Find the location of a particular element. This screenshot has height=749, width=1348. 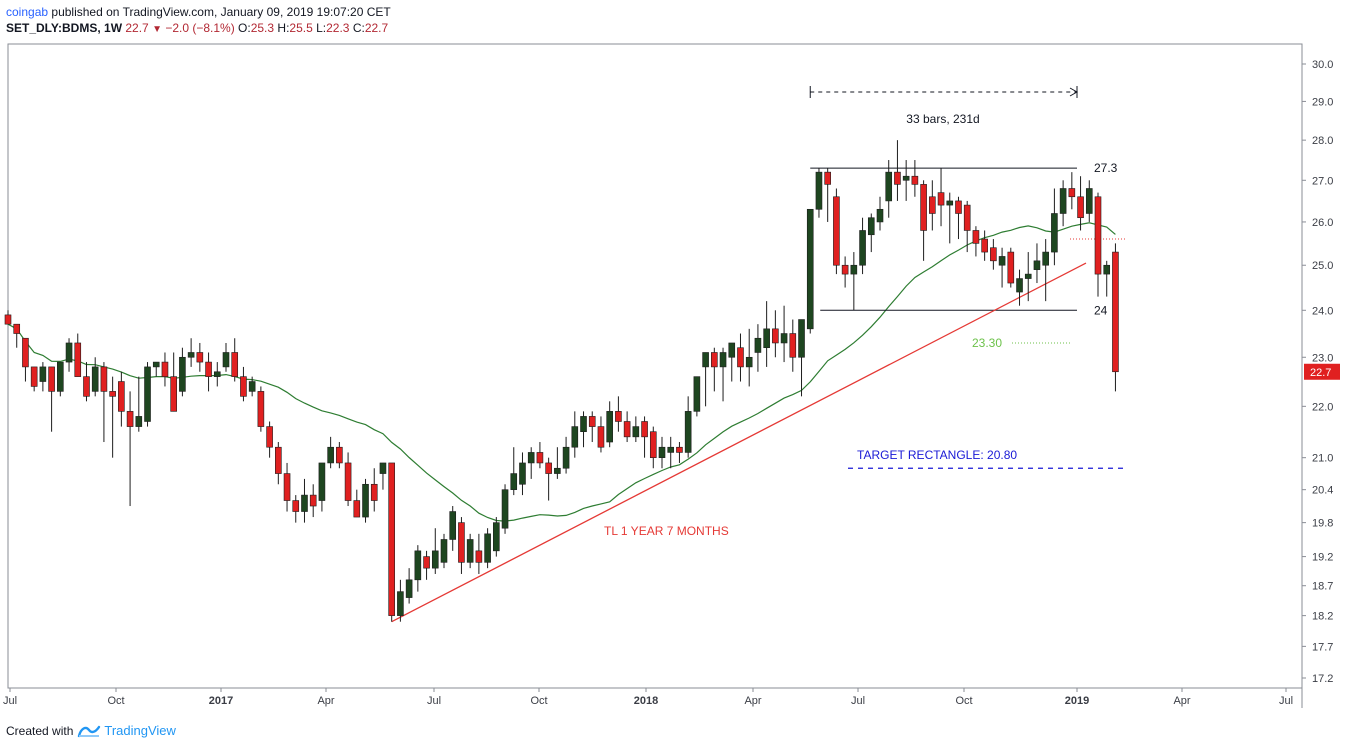

x-tick-label: Oct is located at coordinates (963, 701).